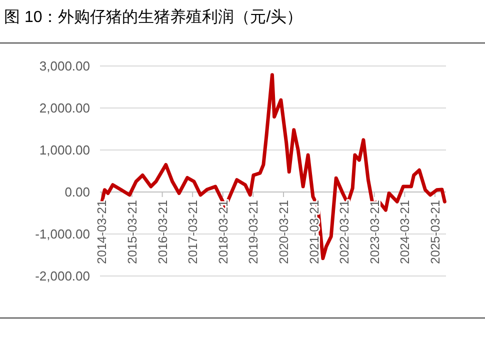  I want to click on x-tick-label: 2021-03-21, so click(314, 232).